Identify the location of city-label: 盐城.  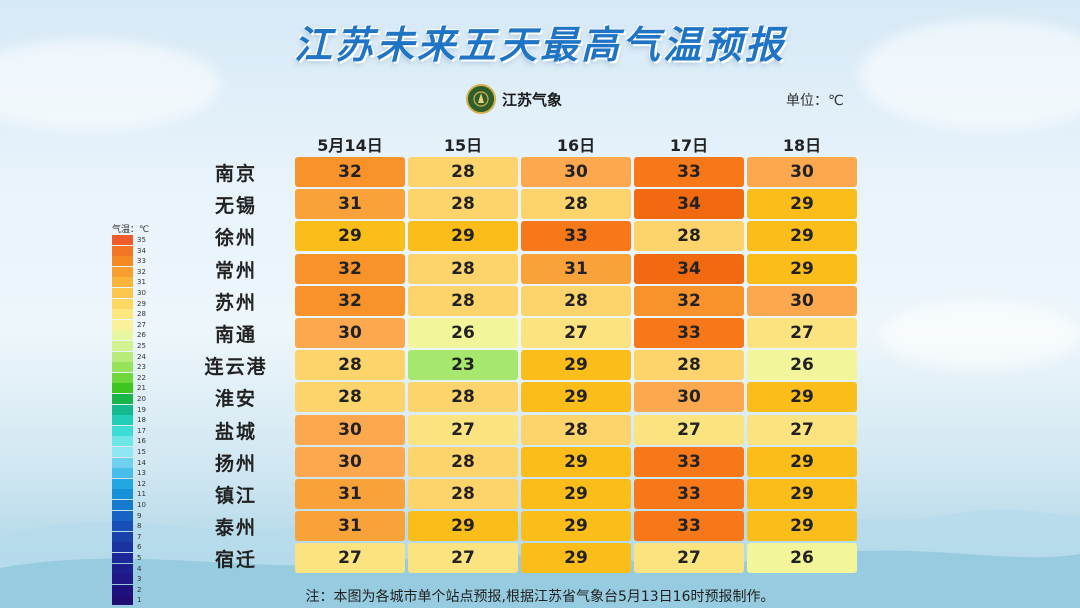
(235, 431).